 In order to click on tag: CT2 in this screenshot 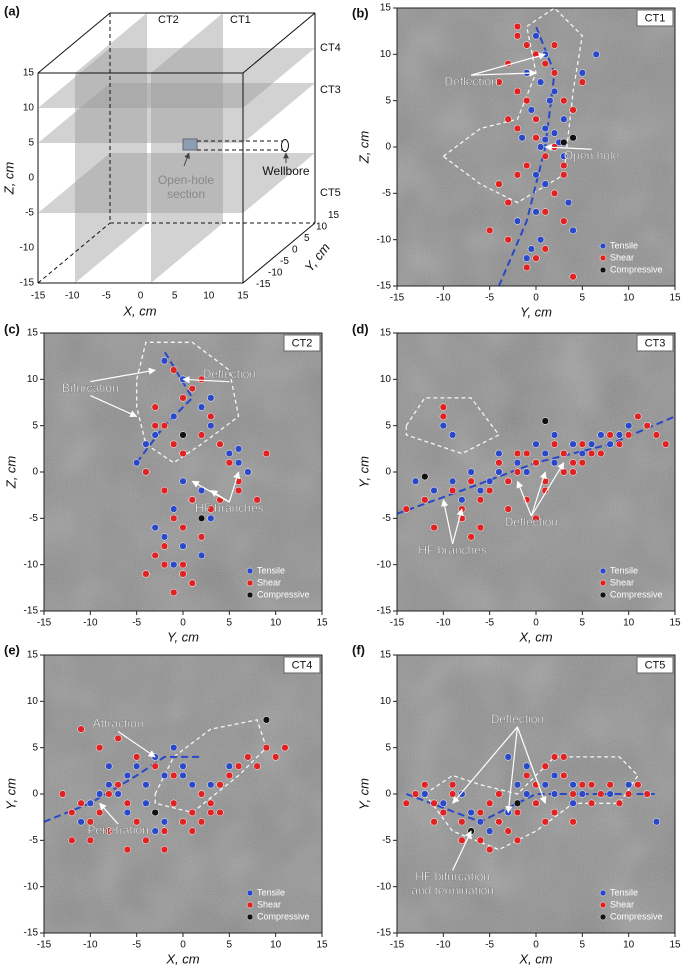, I will do `click(302, 343)`.